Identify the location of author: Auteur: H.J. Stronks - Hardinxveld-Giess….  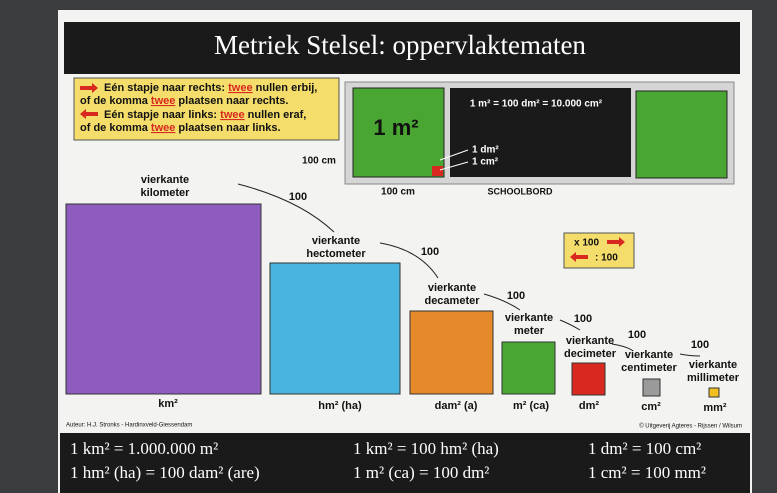
(129, 426).